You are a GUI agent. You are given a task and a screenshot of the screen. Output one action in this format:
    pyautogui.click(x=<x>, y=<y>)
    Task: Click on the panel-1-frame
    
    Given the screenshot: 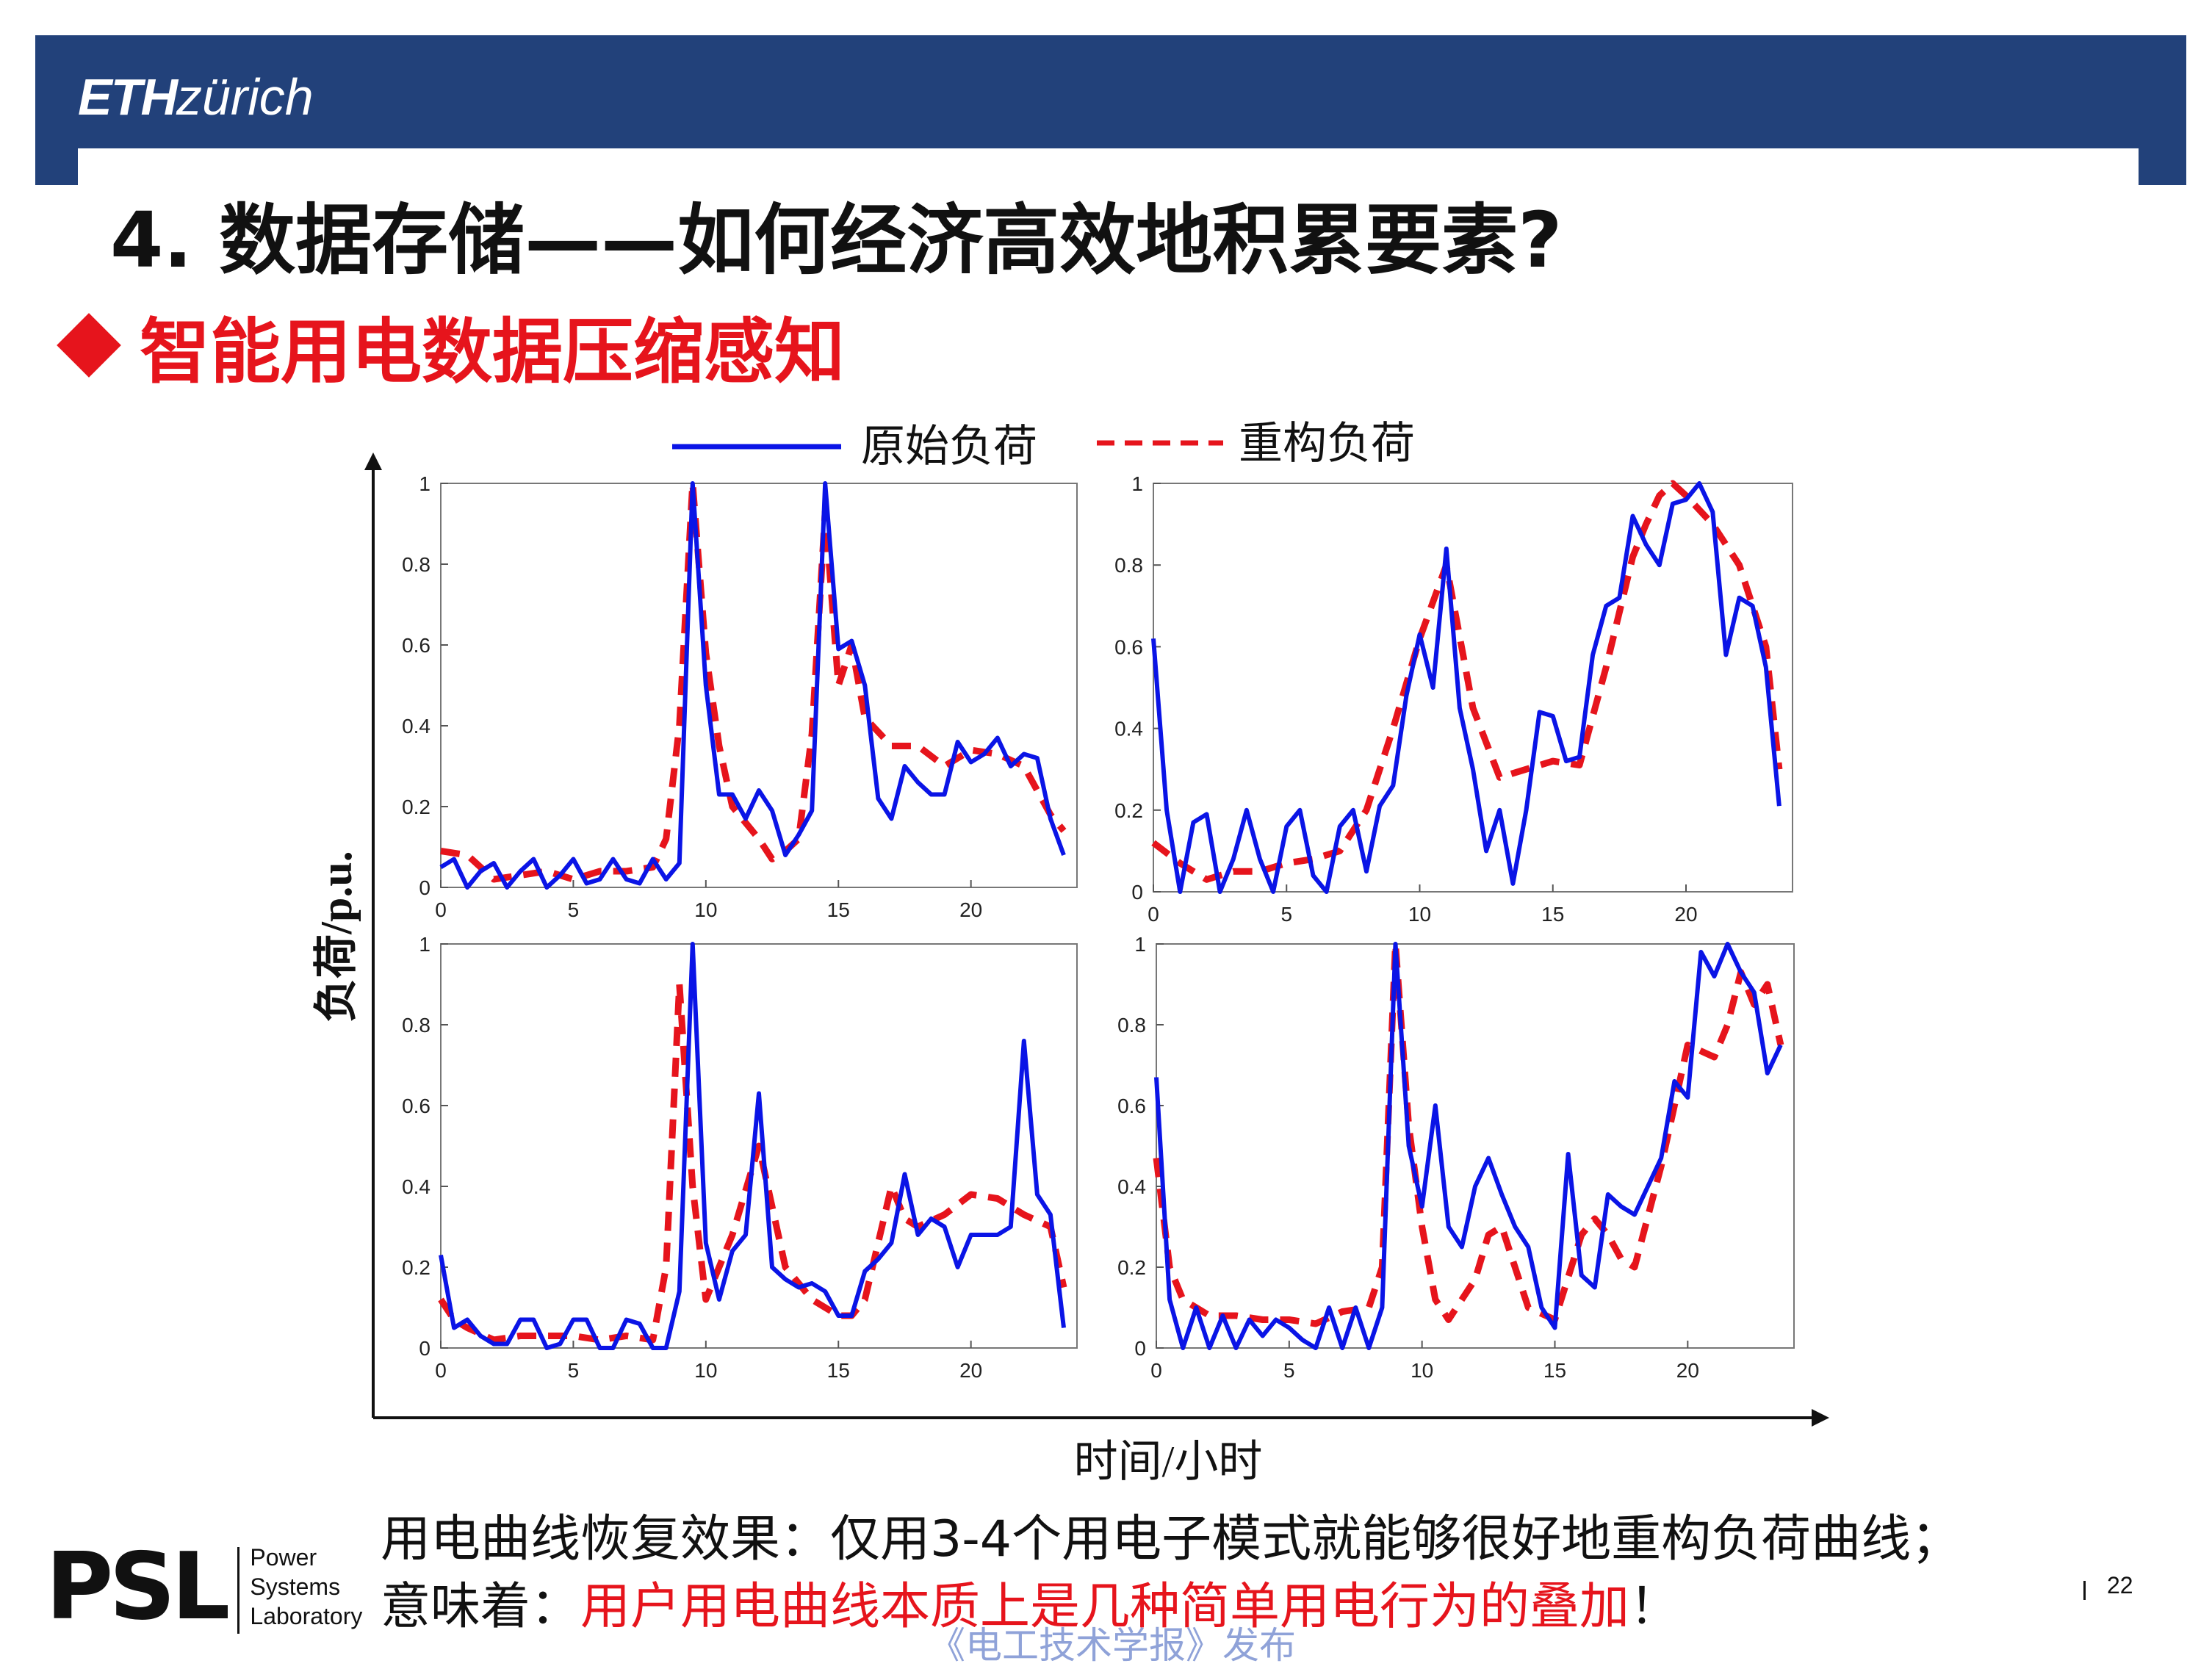 What is the action you would take?
    pyautogui.click(x=759, y=685)
    